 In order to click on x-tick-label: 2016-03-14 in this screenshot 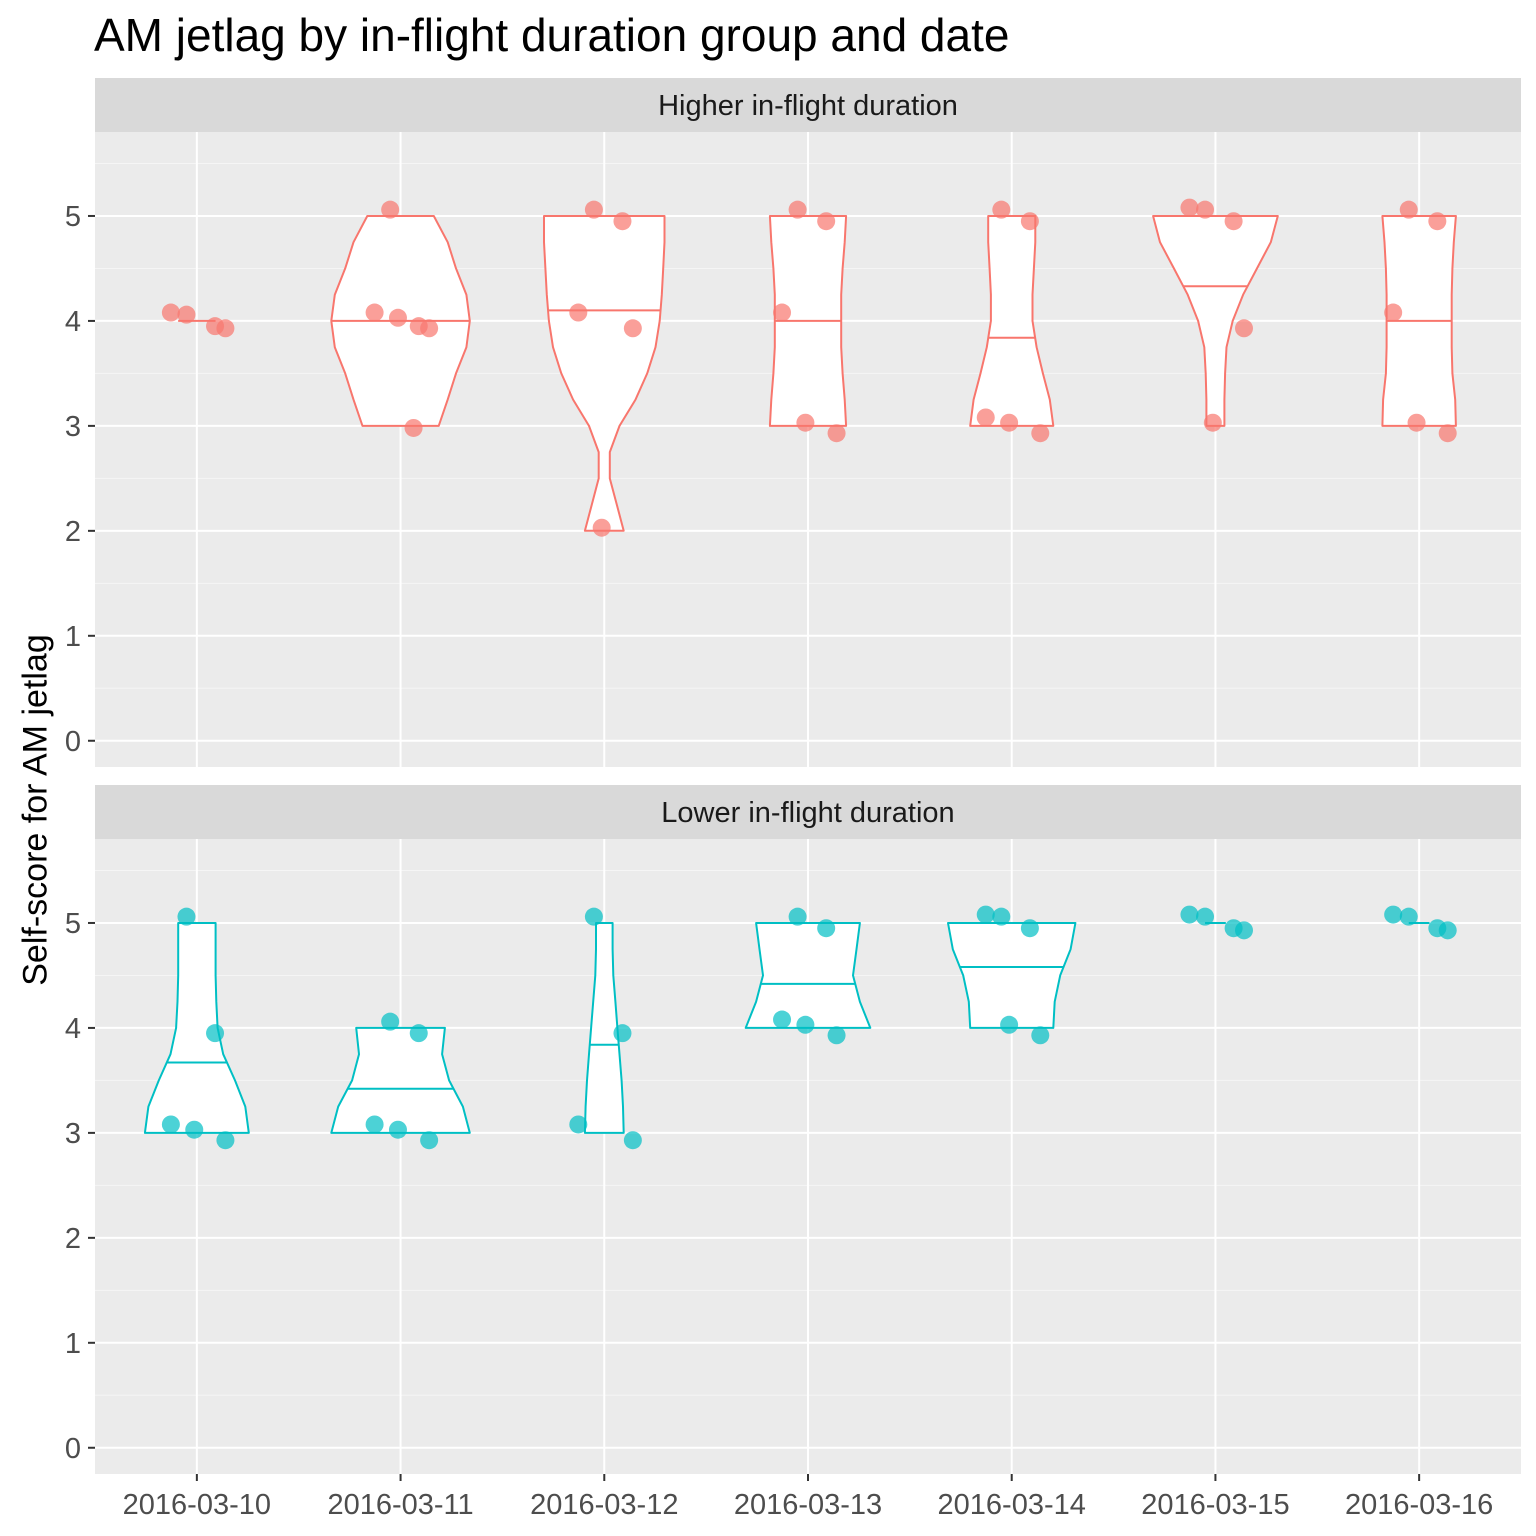, I will do `click(1012, 1505)`.